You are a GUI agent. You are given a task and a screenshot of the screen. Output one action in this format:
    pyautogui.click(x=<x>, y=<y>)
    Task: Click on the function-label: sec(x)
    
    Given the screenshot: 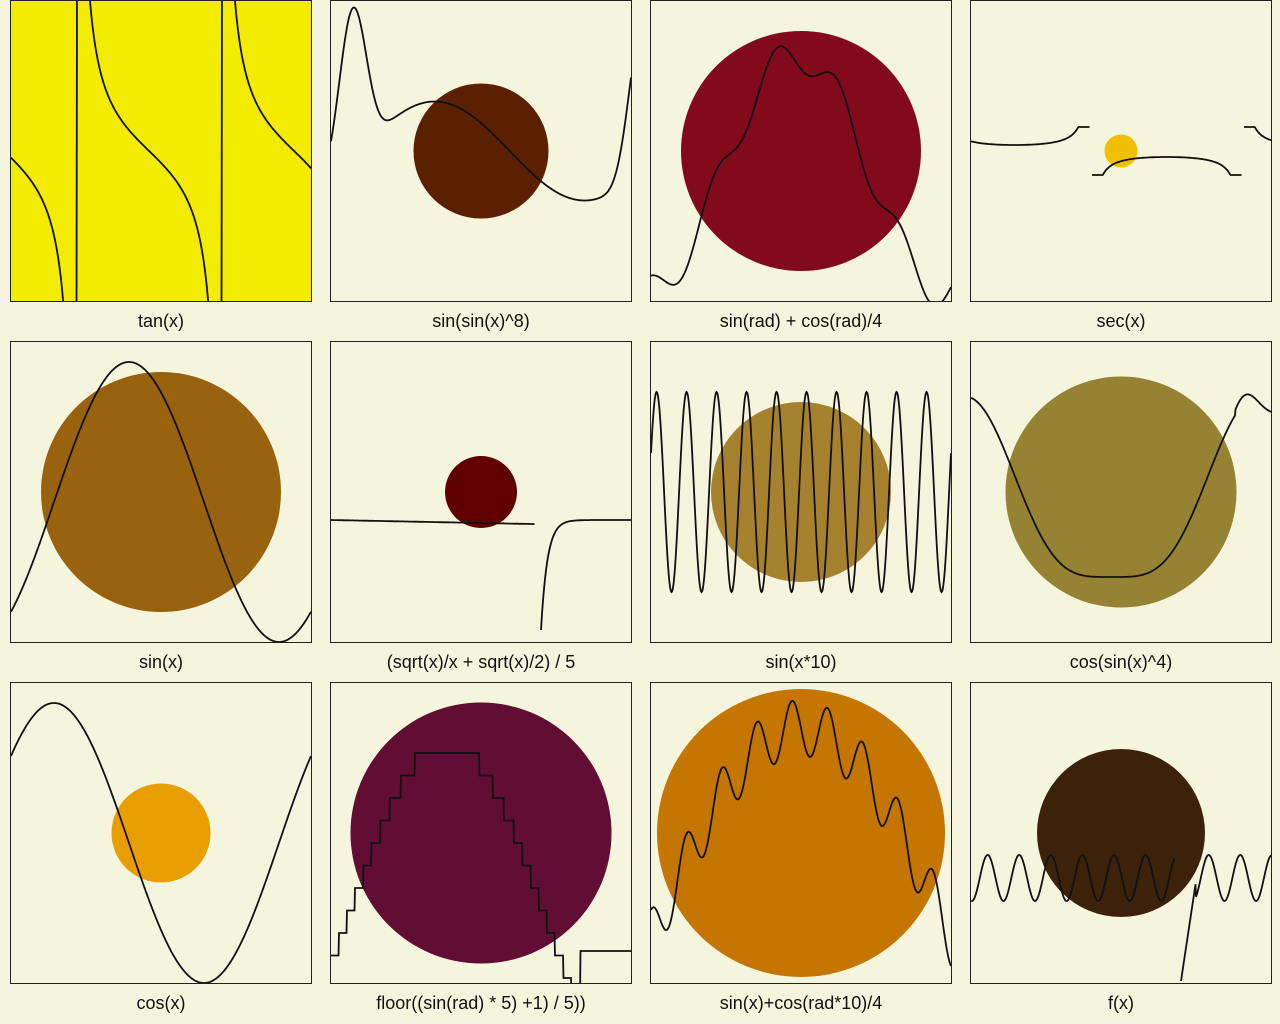 What is the action you would take?
    pyautogui.click(x=1121, y=321)
    